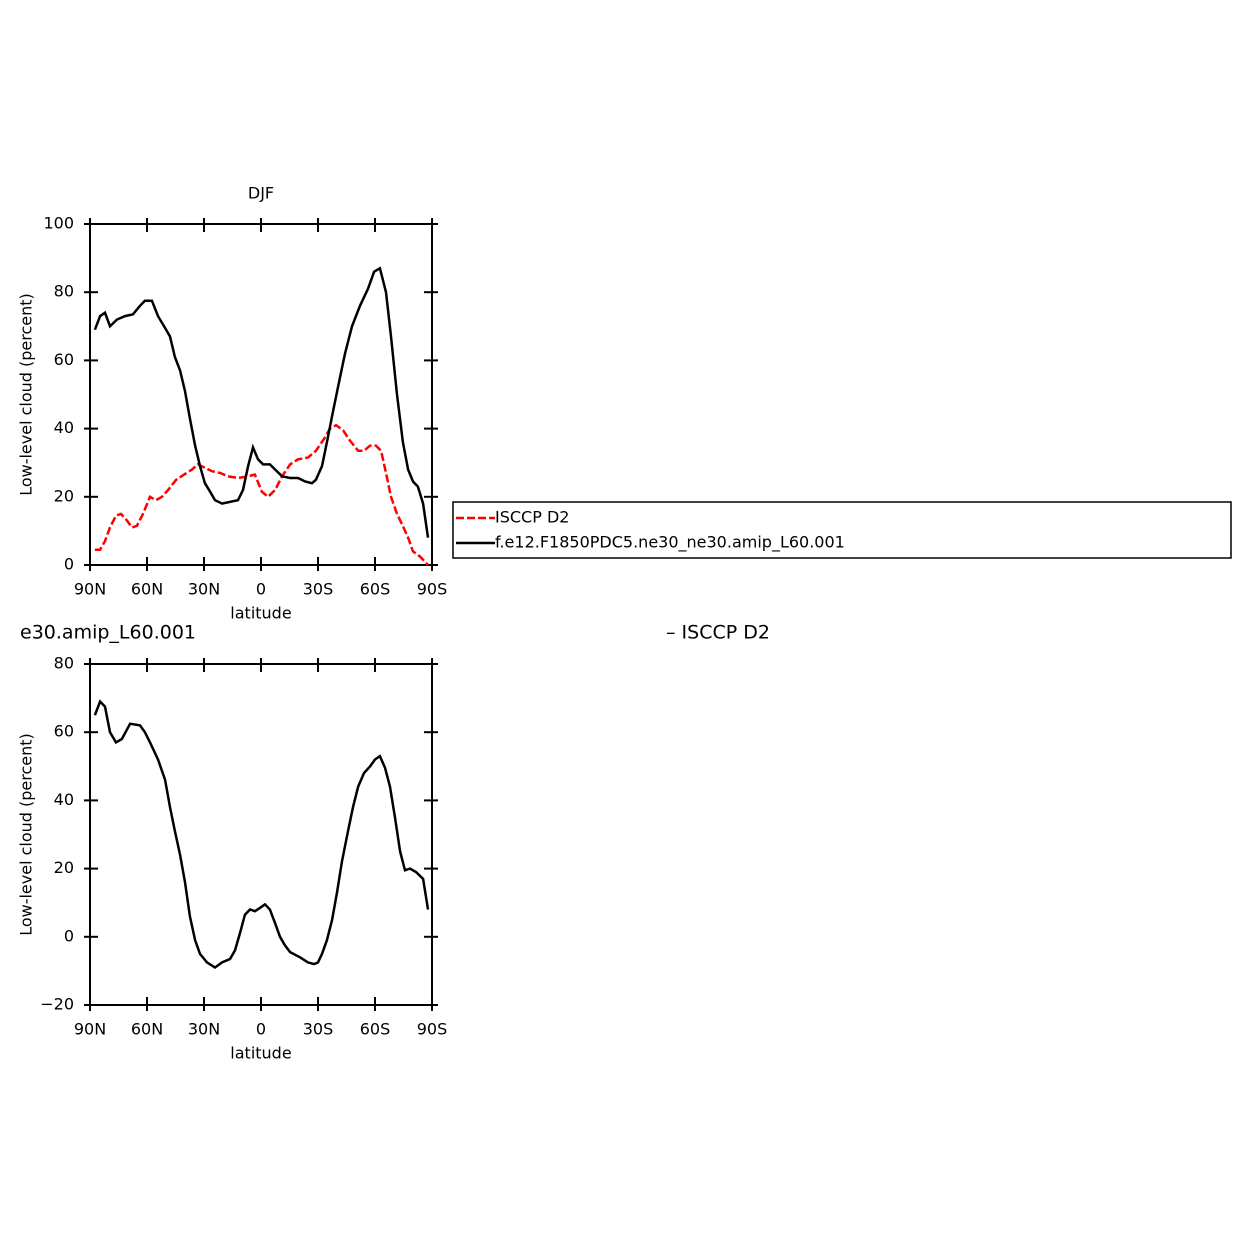 Image resolution: width=1250 pixels, height=1247 pixels. What do you see at coordinates (842, 530) in the screenshot?
I see `legend-box` at bounding box center [842, 530].